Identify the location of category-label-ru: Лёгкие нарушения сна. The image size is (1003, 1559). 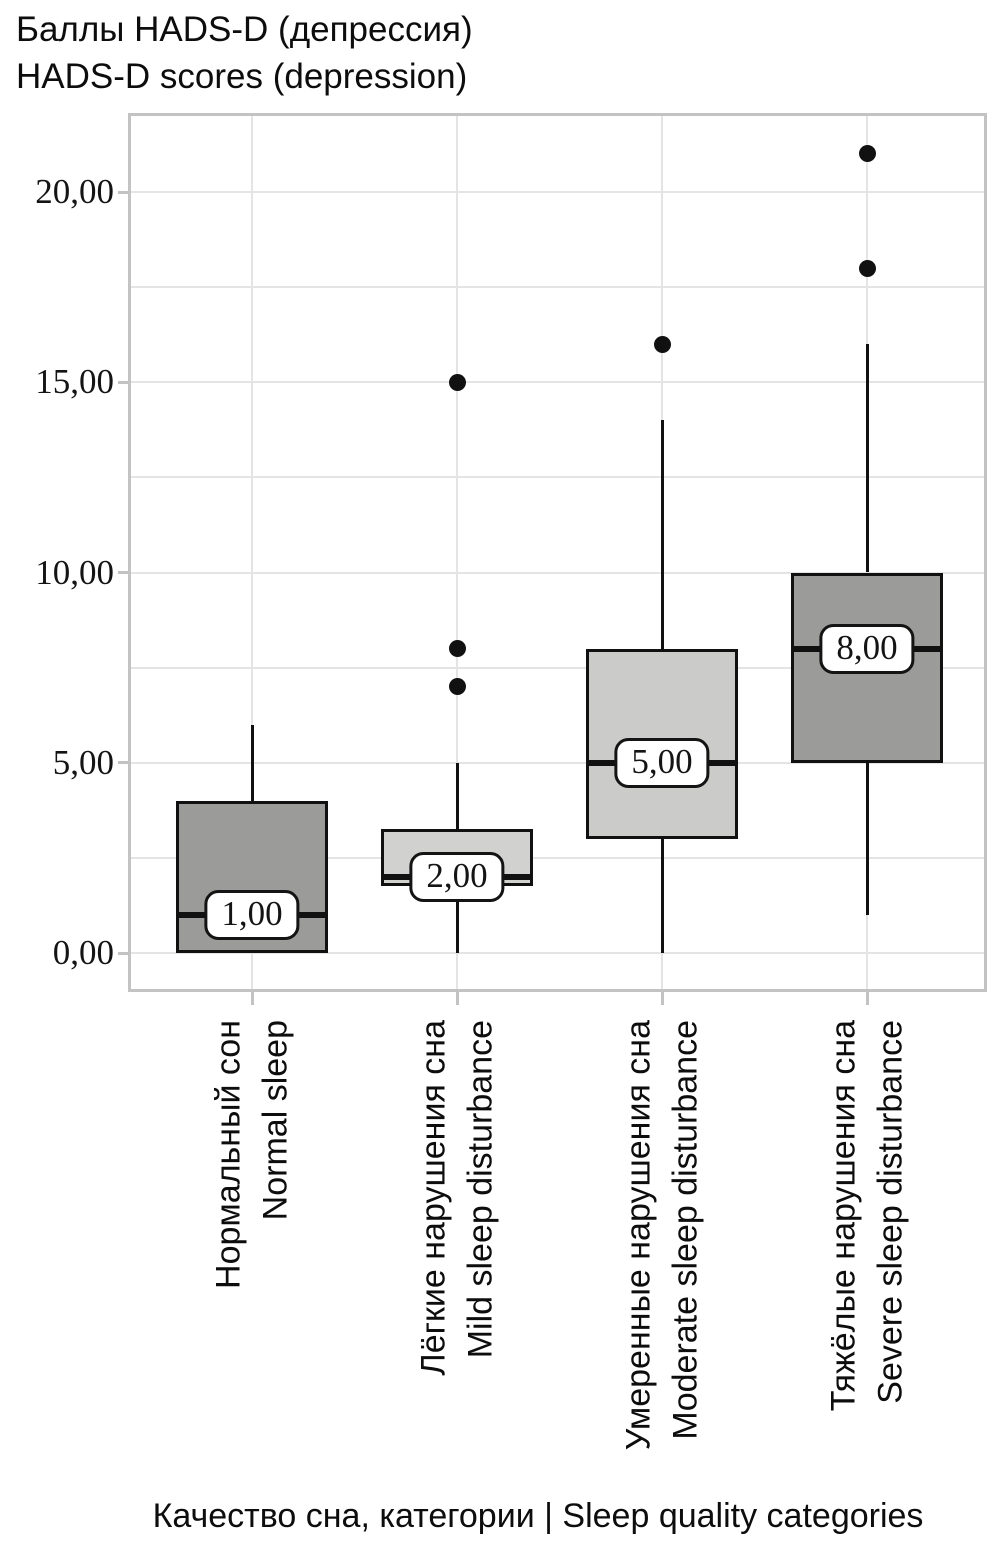
(433, 1198).